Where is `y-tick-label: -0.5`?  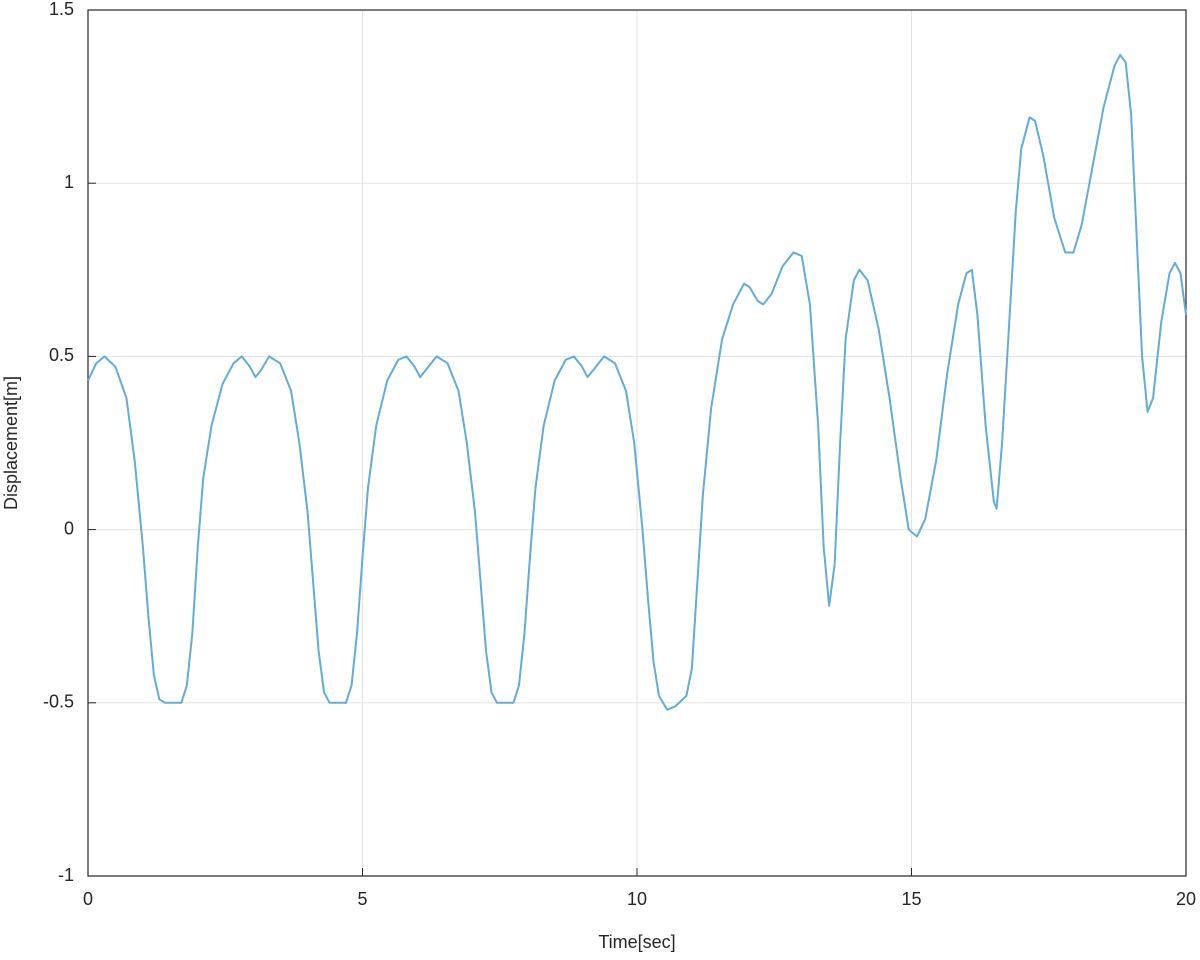 y-tick-label: -0.5 is located at coordinates (58, 702).